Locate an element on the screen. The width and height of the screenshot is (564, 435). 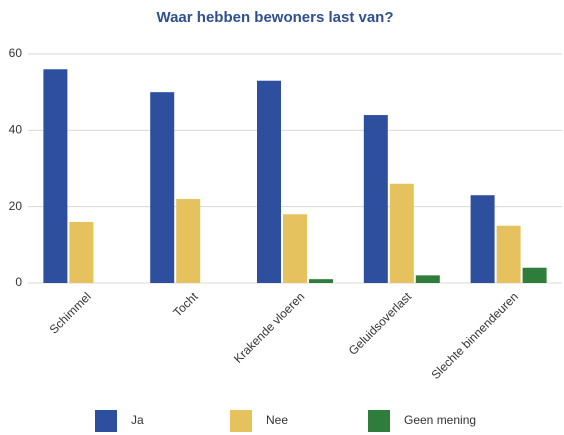
legend-label: Nee is located at coordinates (277, 420).